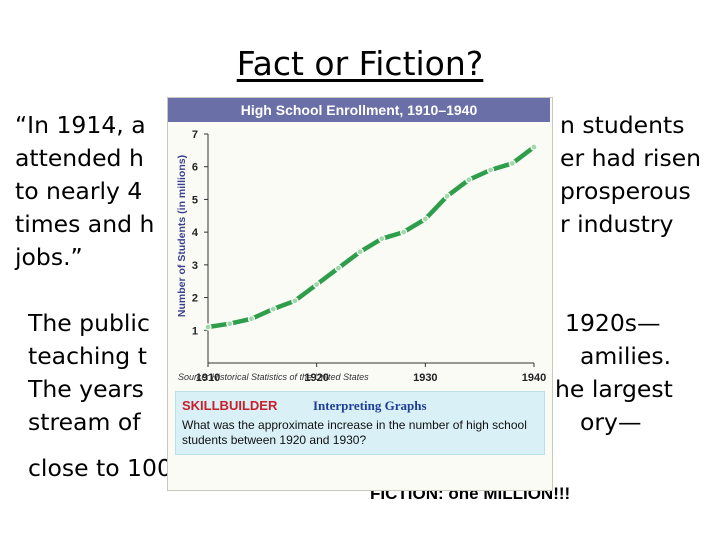 The height and width of the screenshot is (540, 720). Describe the element at coordinates (89, 323) in the screenshot. I see `body-line: The public` at that location.